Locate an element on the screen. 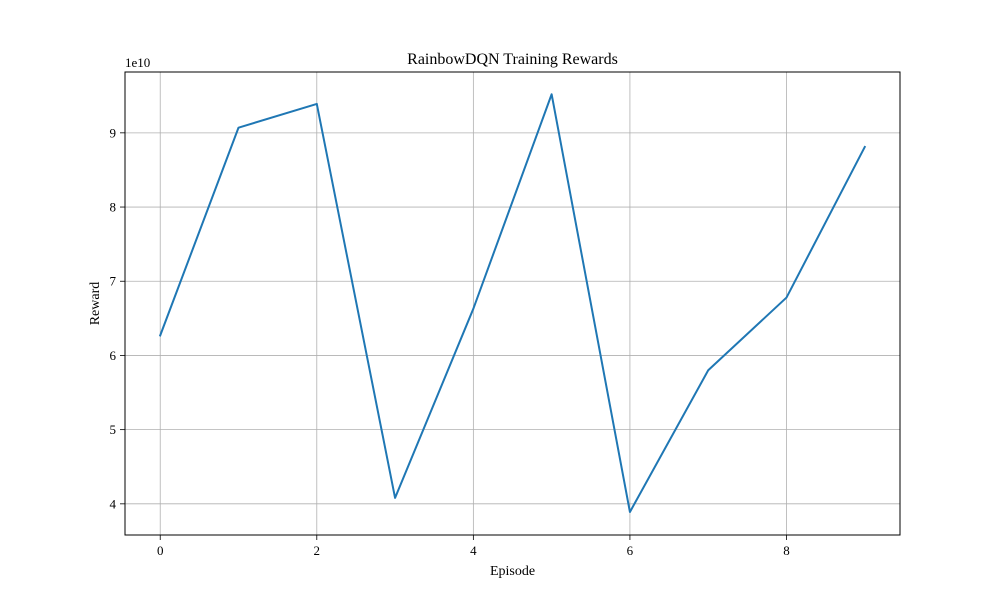  y-axis-title: Reward is located at coordinates (95, 304).